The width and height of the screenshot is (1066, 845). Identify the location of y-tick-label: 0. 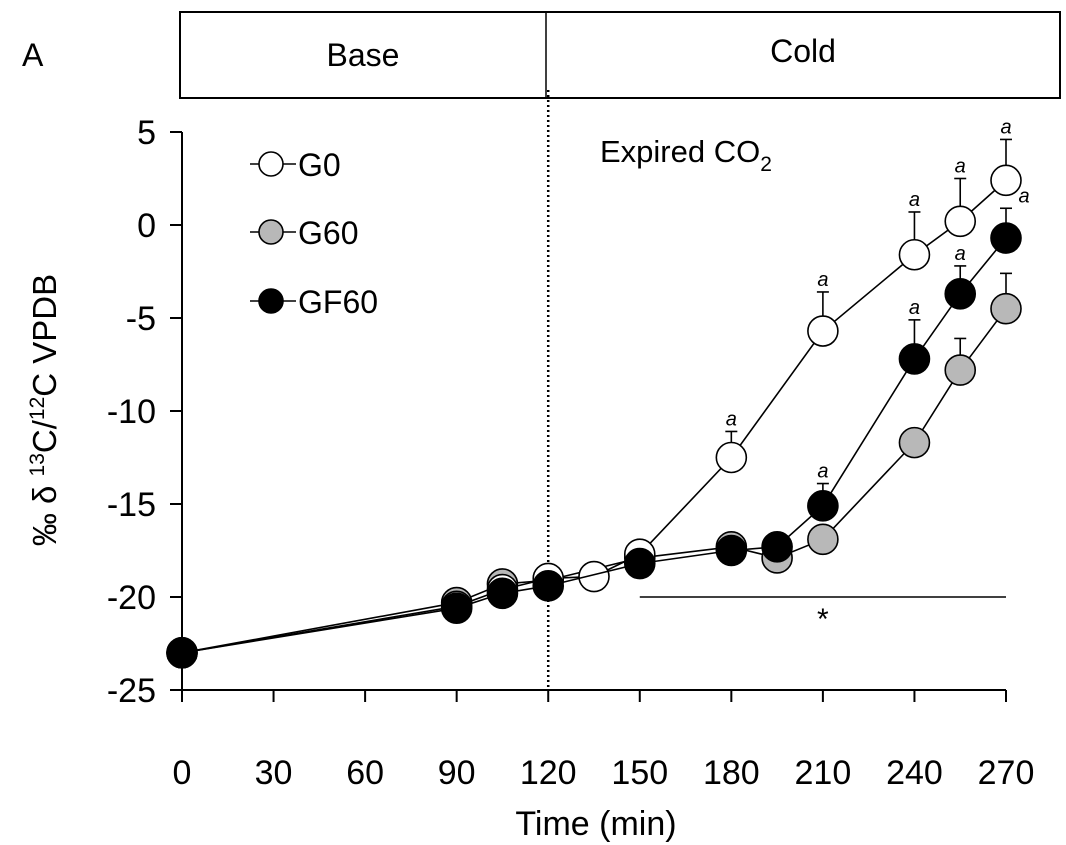
(146, 226).